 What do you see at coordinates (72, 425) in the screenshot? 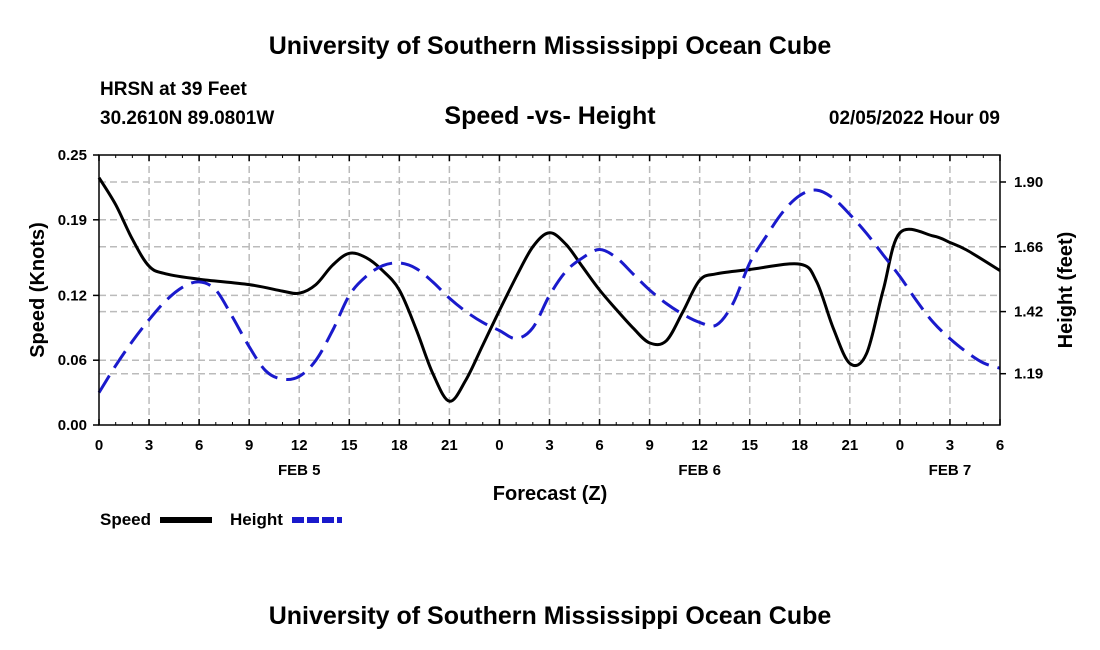
I see `y-tick-label: 0.00` at bounding box center [72, 425].